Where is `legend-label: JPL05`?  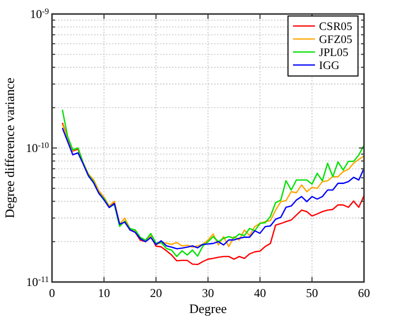 legend-label: JPL05 is located at coordinates (334, 53).